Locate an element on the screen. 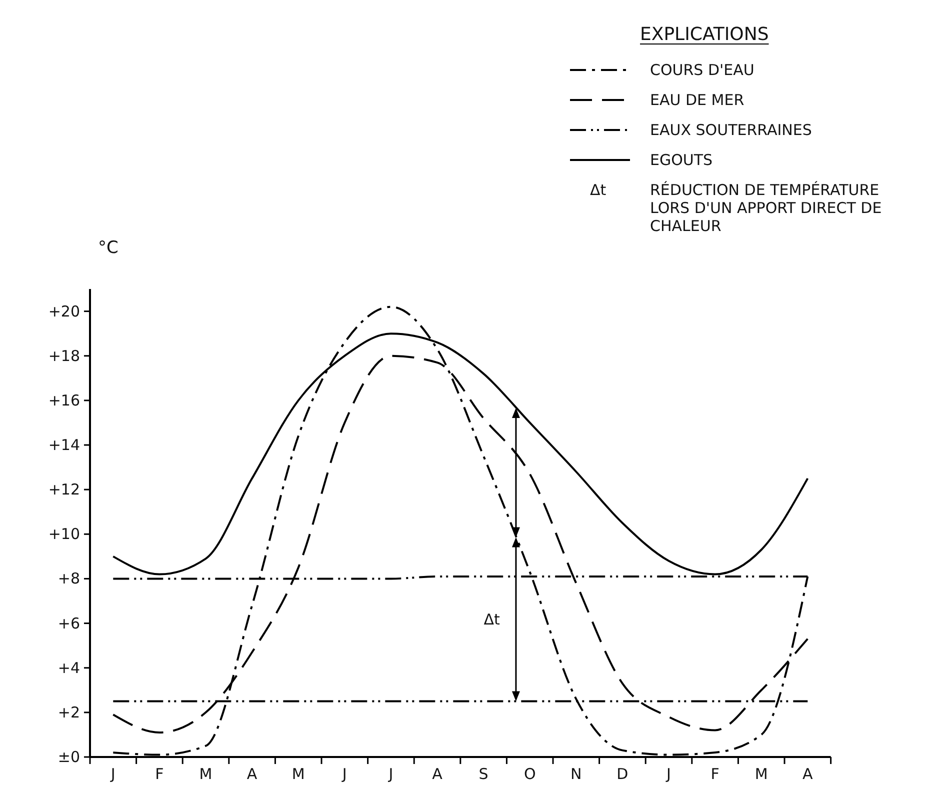  x-tick-label: N is located at coordinates (576, 774).